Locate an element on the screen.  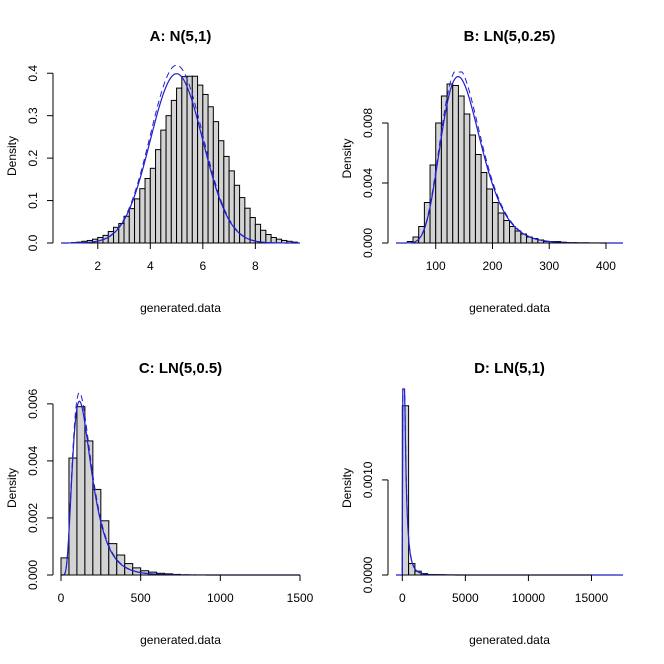
y-tick-label: 0.4 is located at coordinates (33, 73).